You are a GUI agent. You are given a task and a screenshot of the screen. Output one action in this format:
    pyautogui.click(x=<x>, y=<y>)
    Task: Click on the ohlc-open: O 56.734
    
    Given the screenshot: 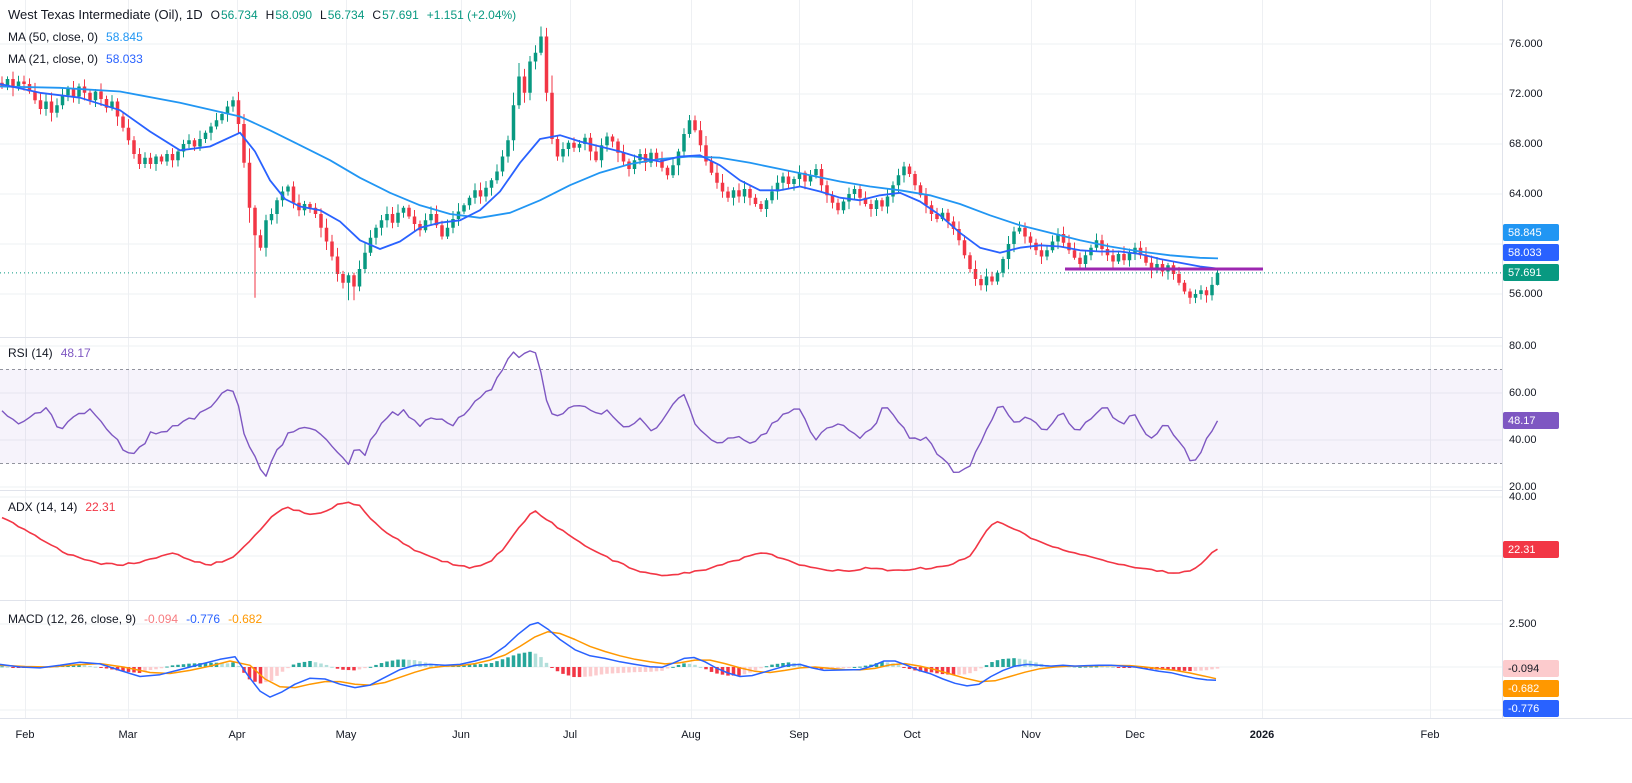 What is the action you would take?
    pyautogui.click(x=234, y=15)
    